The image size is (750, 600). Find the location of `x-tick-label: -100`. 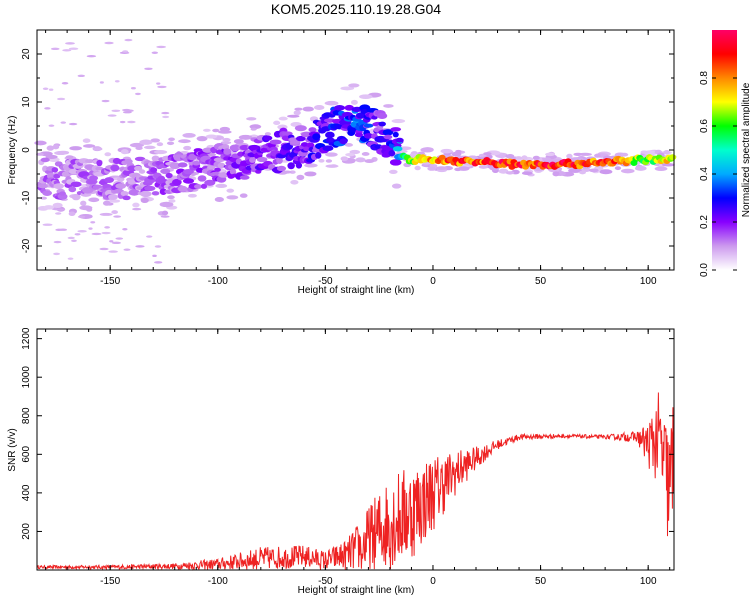

x-tick-label: -100 is located at coordinates (218, 581).